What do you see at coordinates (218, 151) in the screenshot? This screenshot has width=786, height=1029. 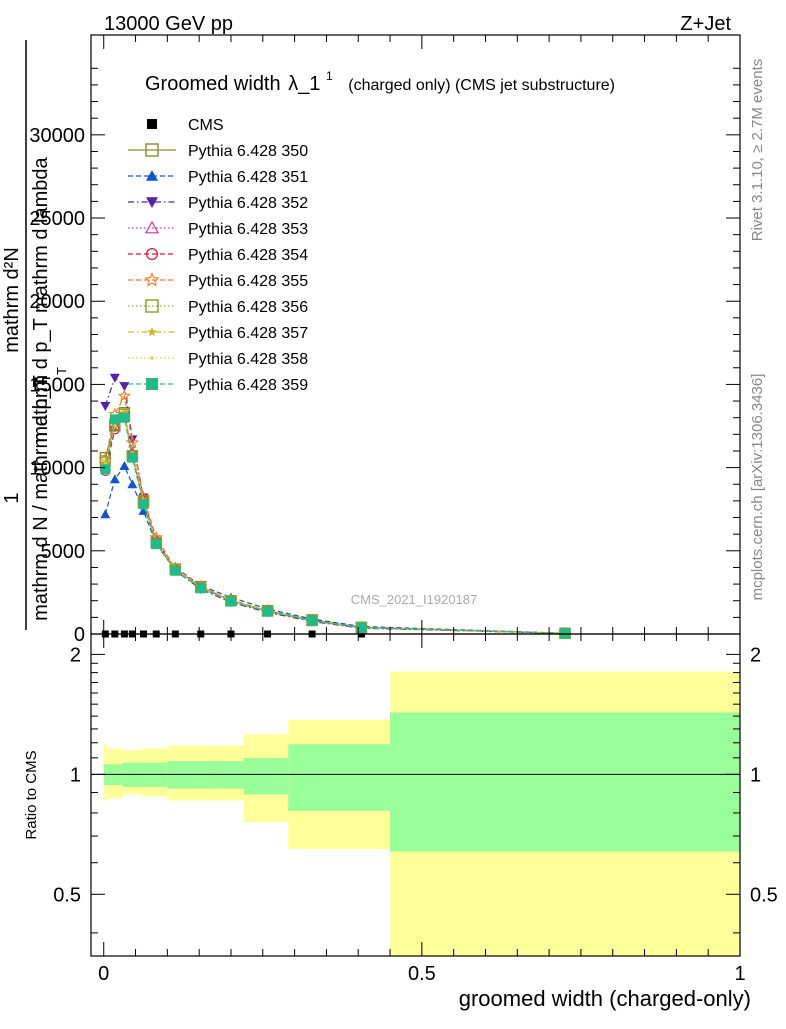 I see `legend-entry-1: Pythia 6.428 350` at bounding box center [218, 151].